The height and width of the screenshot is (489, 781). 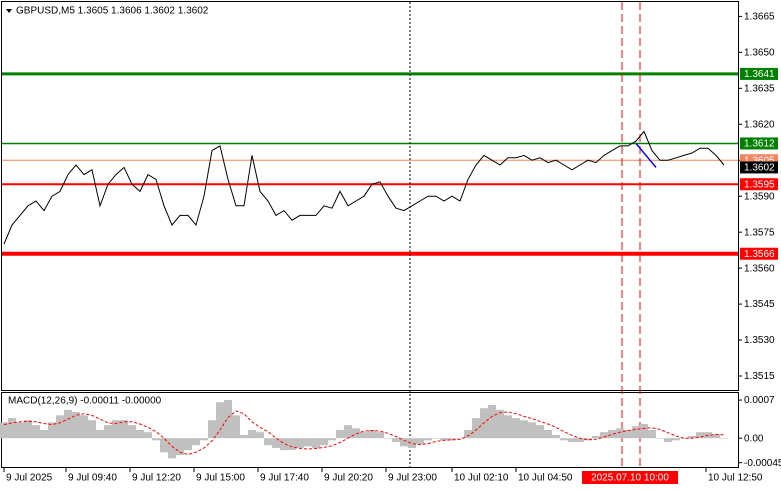 What do you see at coordinates (92, 478) in the screenshot?
I see `x-tick-label: 9 Jul 09:40` at bounding box center [92, 478].